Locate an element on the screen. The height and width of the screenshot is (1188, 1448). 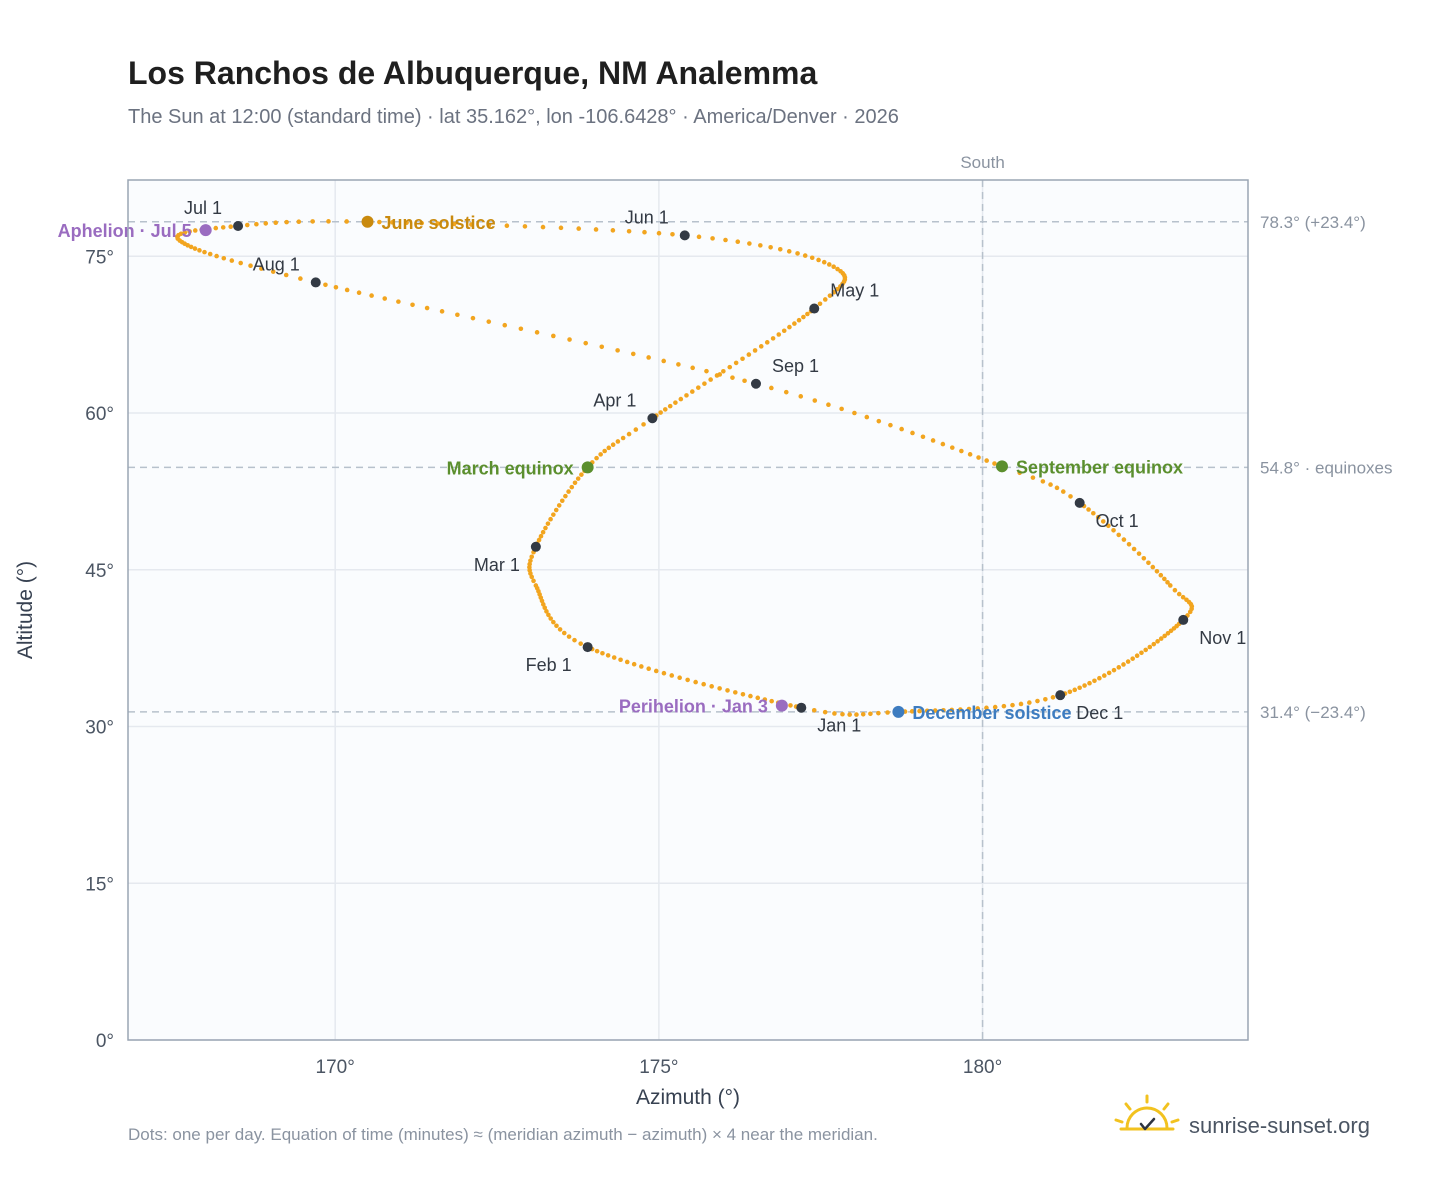
x-tick-label: 170° is located at coordinates (335, 1067).